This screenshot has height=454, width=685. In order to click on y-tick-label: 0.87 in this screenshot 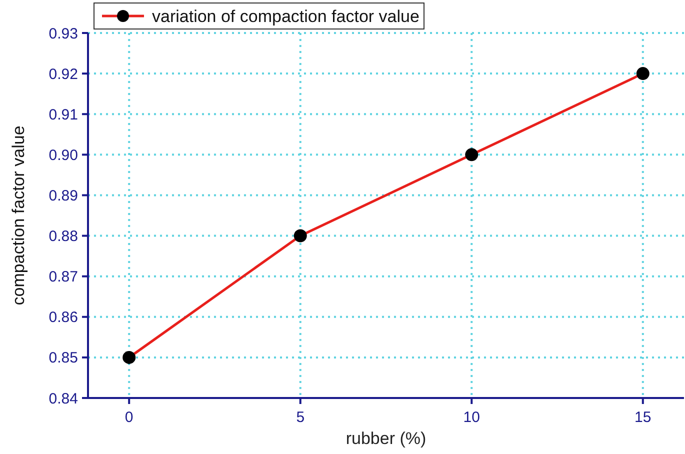, I will do `click(63, 277)`.